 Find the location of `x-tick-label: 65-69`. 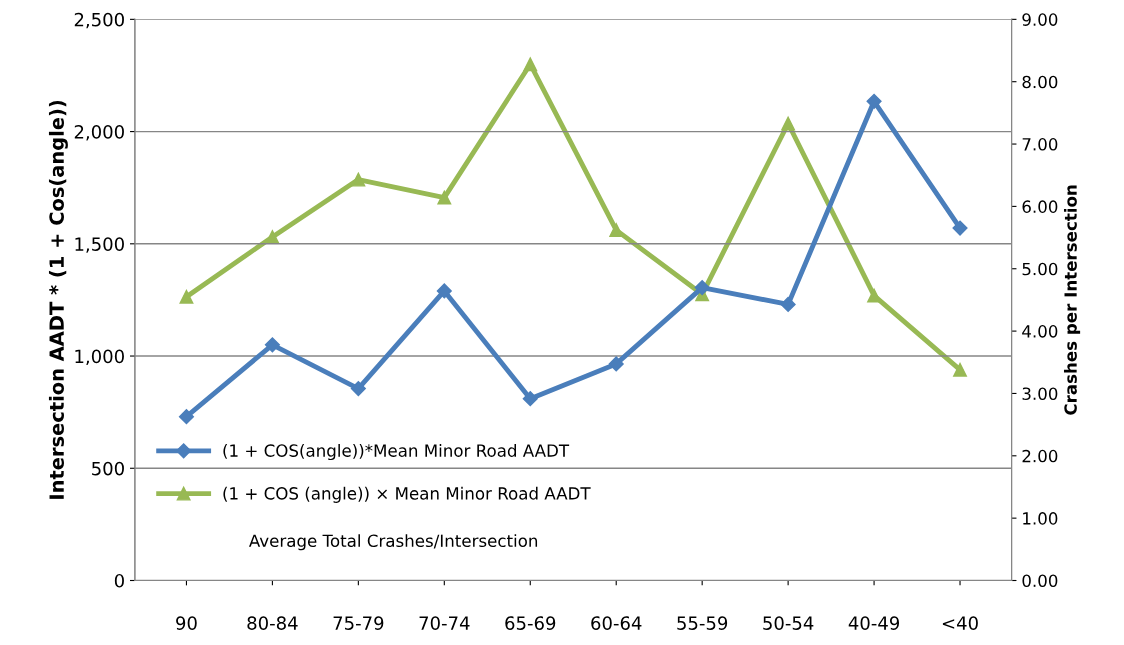

x-tick-label: 65-69 is located at coordinates (530, 623).